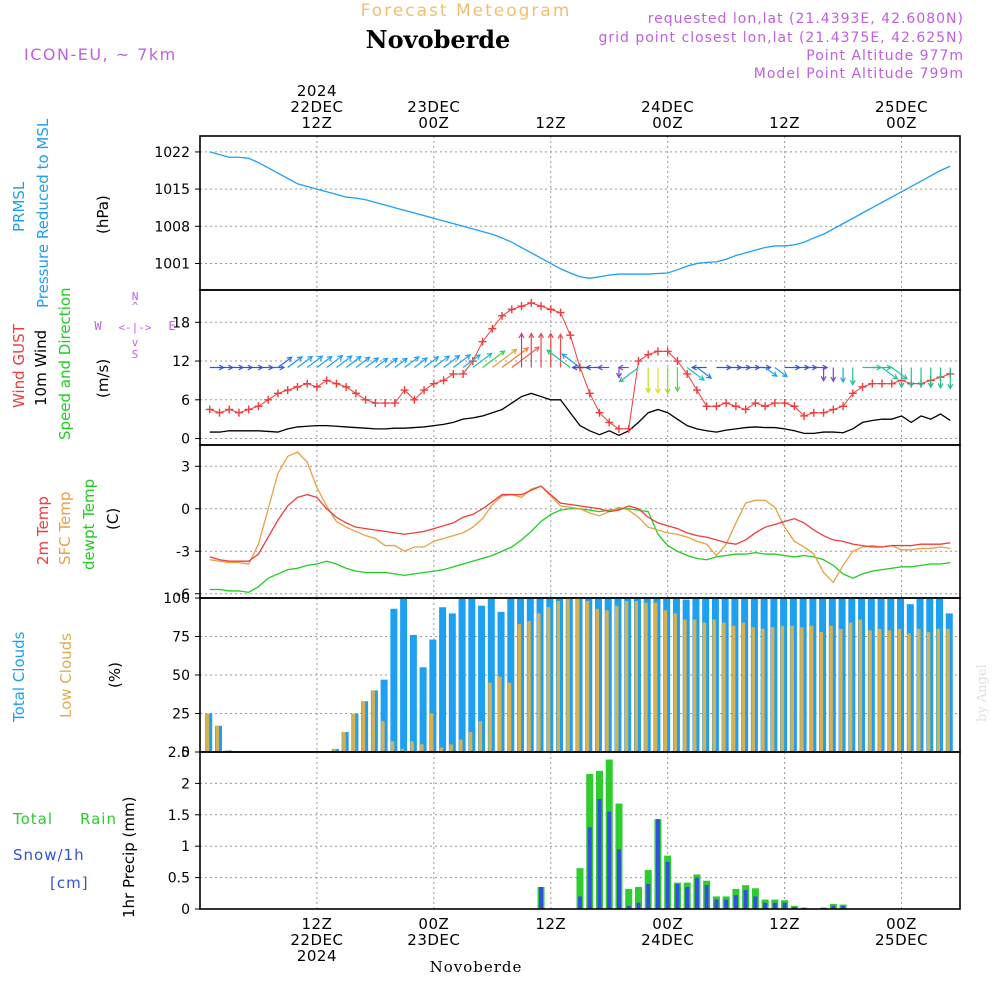  Describe the element at coordinates (172, 190) in the screenshot. I see `y-tick-label: 1015` at that location.